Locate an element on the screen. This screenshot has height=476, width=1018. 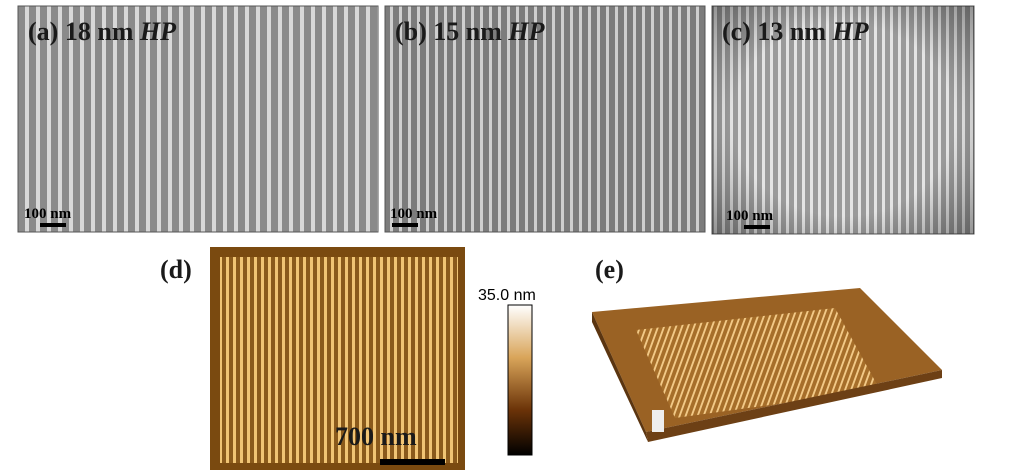
afm-3d-spike is located at coordinates (658, 421).